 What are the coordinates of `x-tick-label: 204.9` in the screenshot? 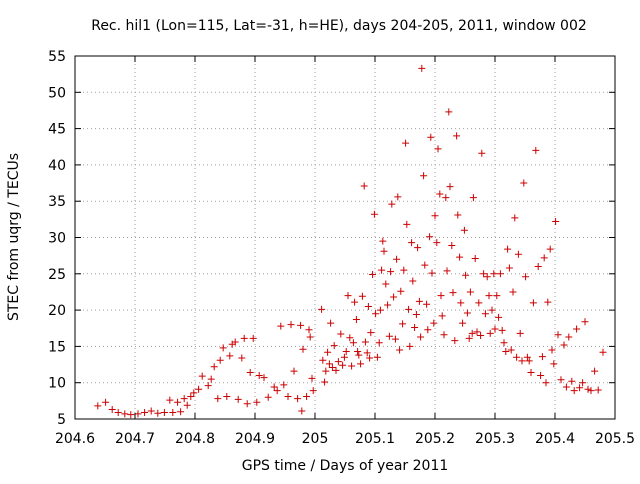 It's located at (255, 439).